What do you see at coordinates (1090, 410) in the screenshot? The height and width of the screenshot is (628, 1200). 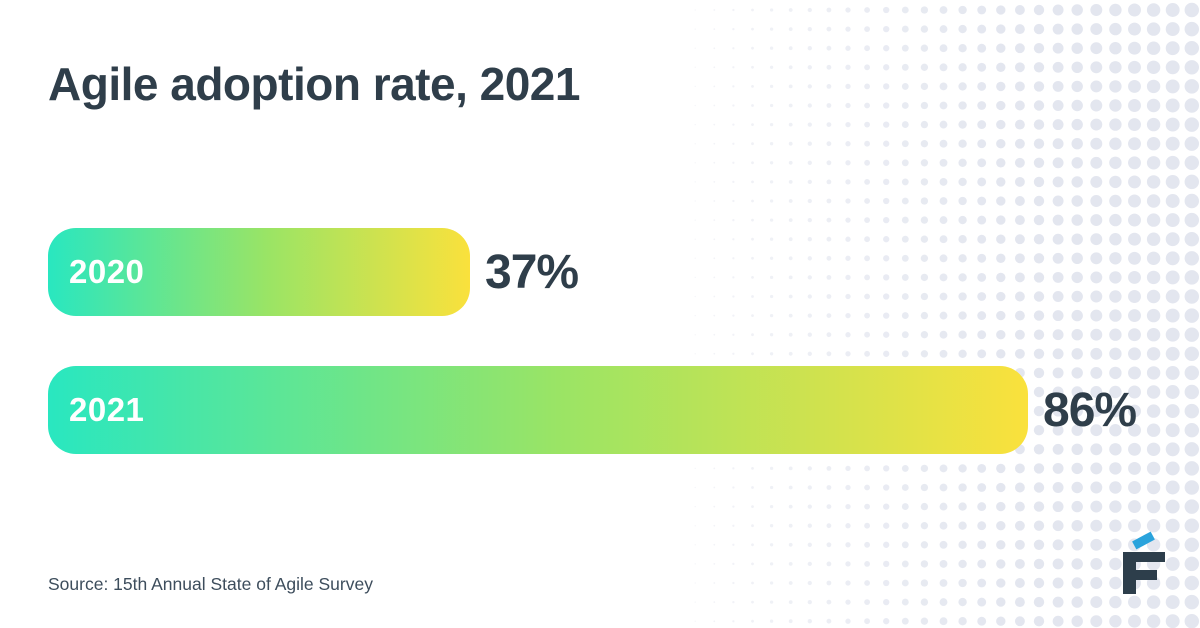 I see `bar-value-2021: 86%` at bounding box center [1090, 410].